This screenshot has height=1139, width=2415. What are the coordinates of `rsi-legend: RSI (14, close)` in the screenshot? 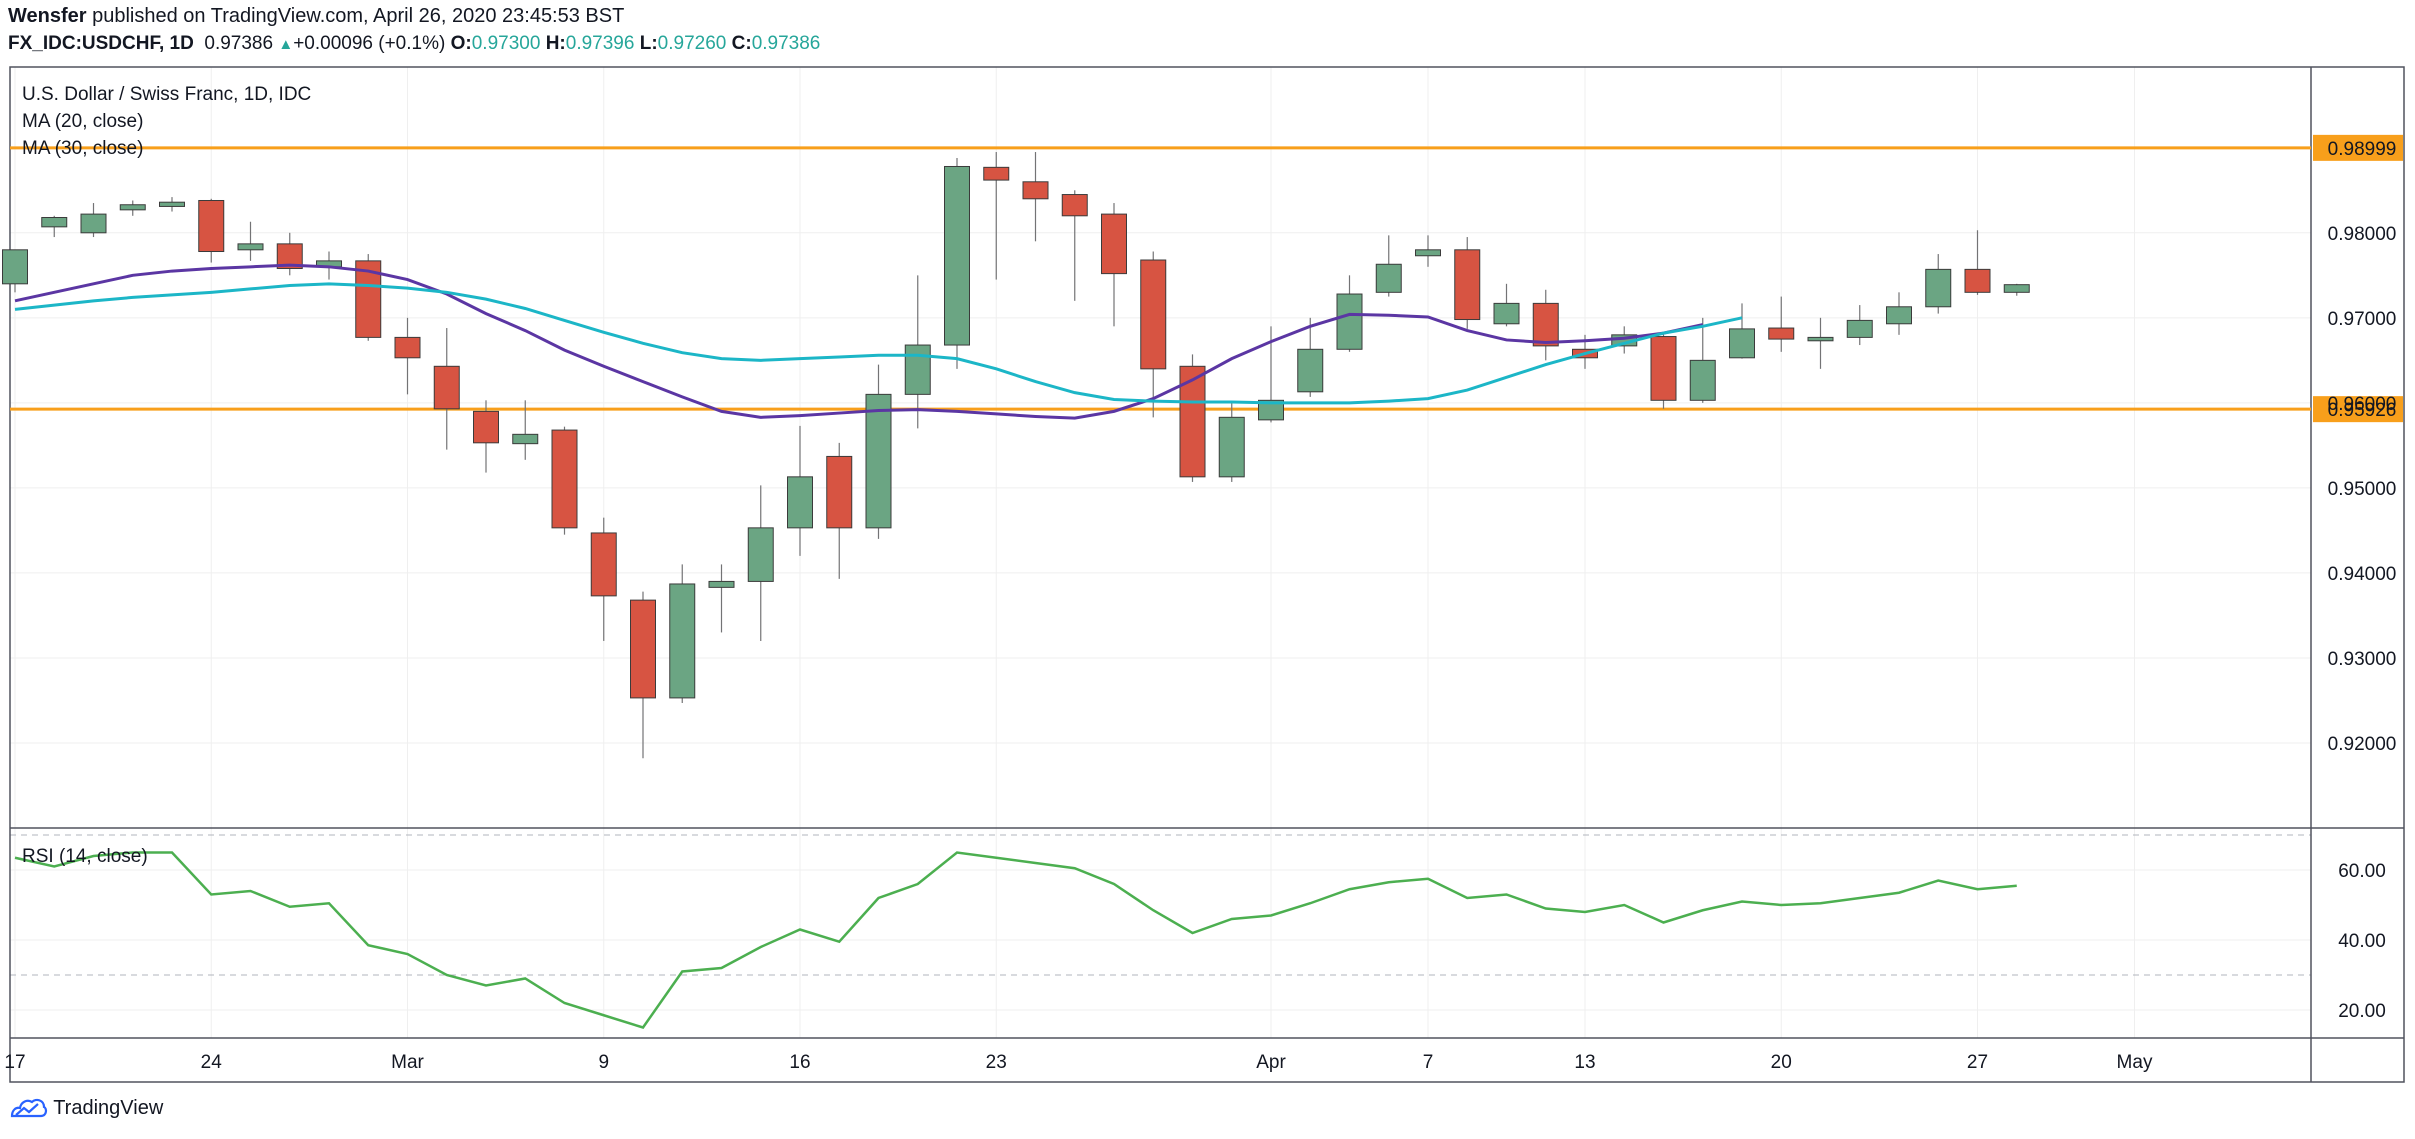 It's located at (85, 856).